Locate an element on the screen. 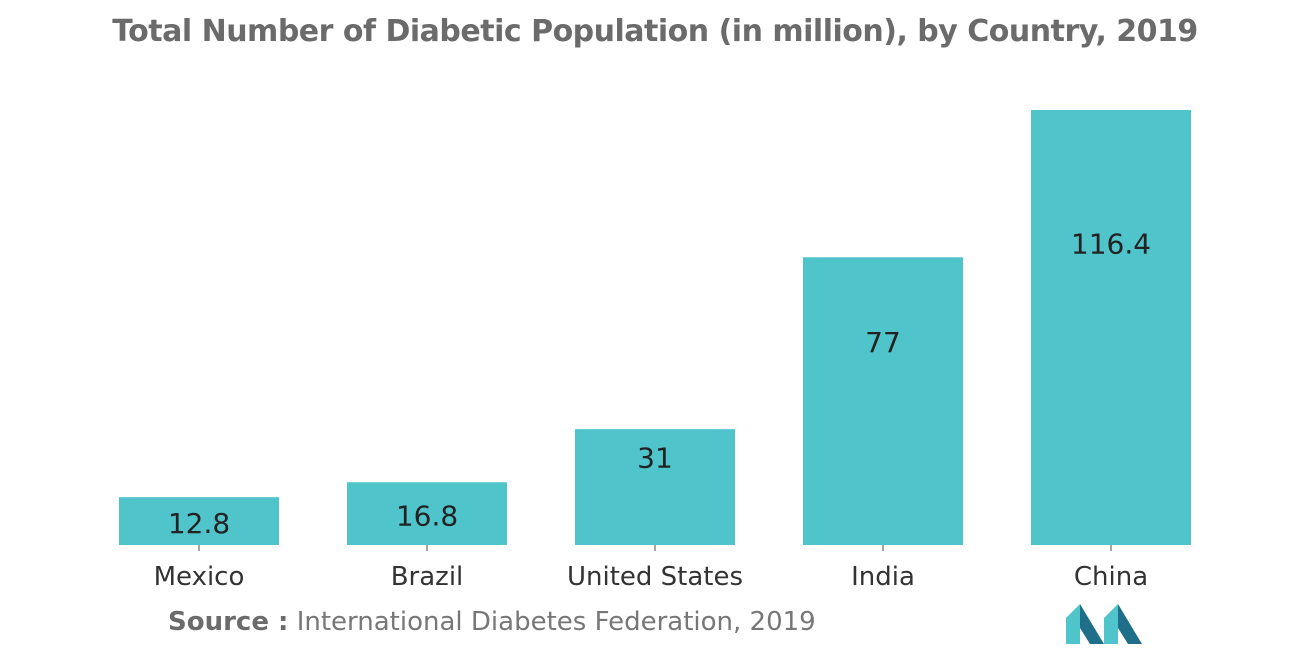 Image resolution: width=1310 pixels, height=655 pixels. bar-brazil is located at coordinates (427, 513).